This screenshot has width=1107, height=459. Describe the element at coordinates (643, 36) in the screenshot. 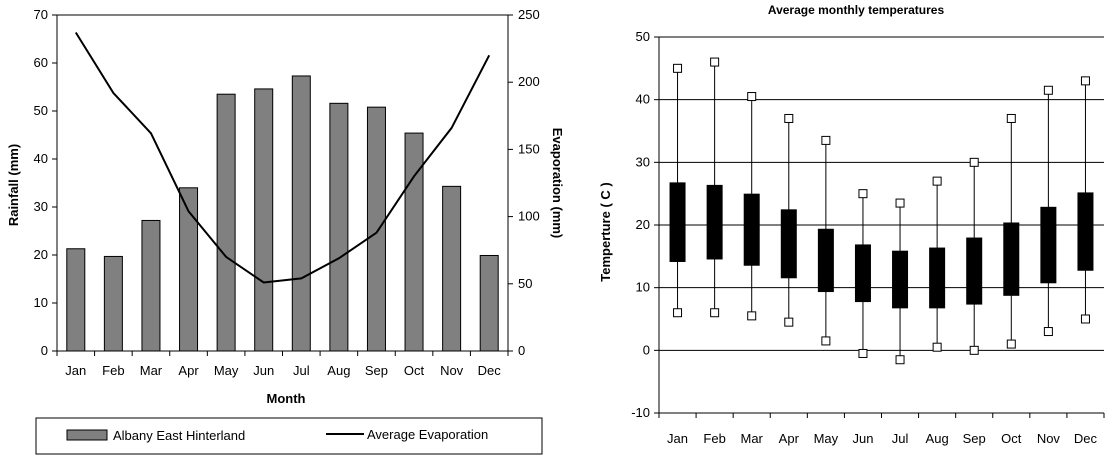

I see `y-tick-label: 50` at that location.